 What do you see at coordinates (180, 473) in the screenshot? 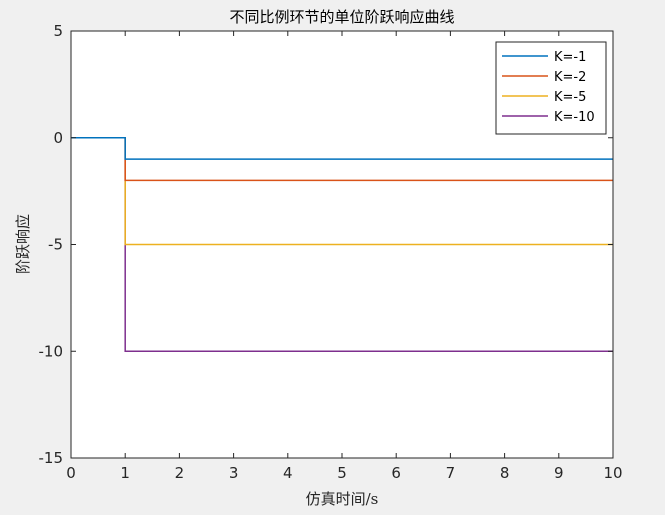
I see `x-tick-label: 2` at bounding box center [180, 473].